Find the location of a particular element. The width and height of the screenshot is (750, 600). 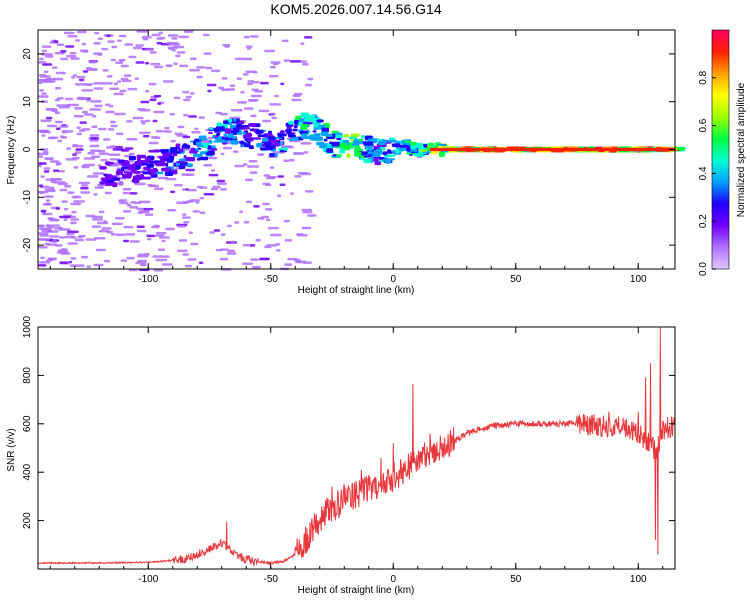

x-tick-label: -100 is located at coordinates (148, 279).